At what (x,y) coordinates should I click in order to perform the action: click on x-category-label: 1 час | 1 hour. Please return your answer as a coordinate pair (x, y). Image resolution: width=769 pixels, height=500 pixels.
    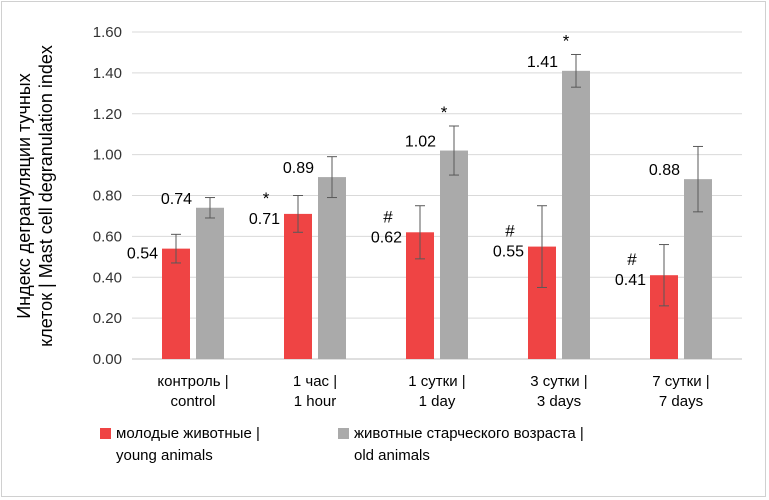
    Looking at the image, I should click on (315, 391).